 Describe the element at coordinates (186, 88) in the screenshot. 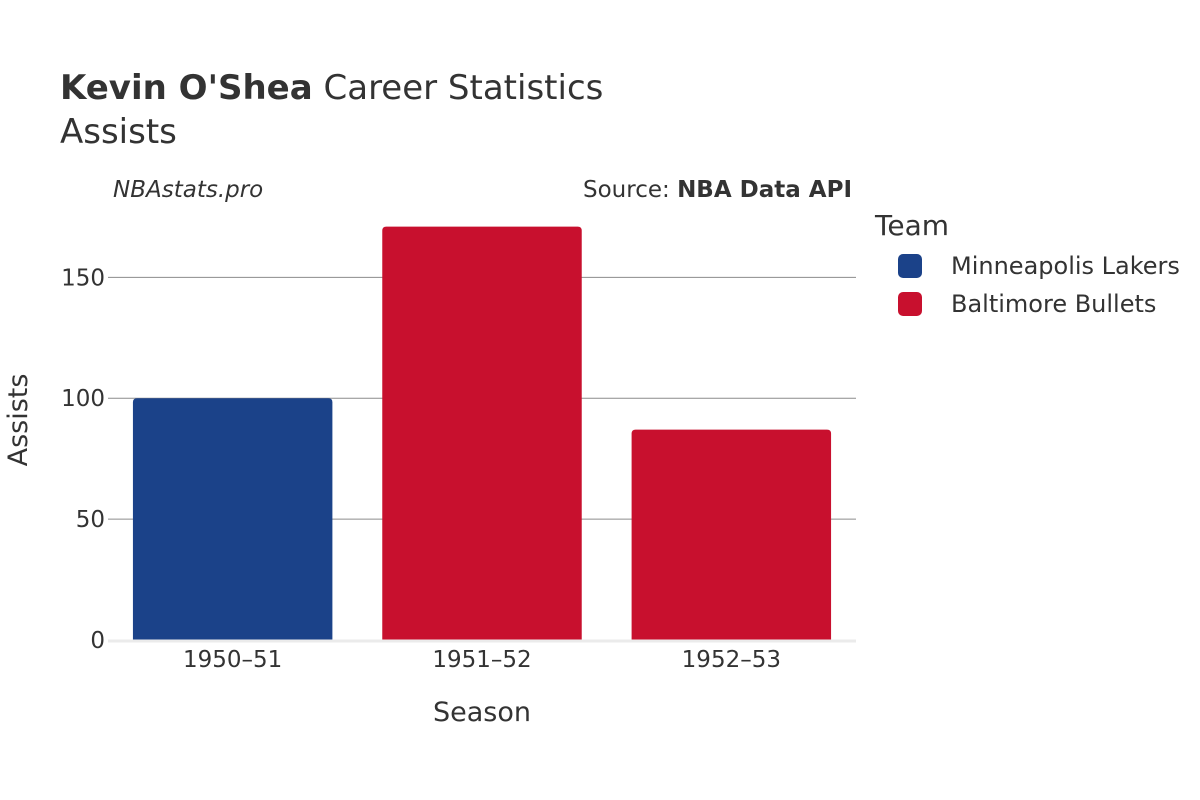

I see `player-name: Kevin O'Shea` at that location.